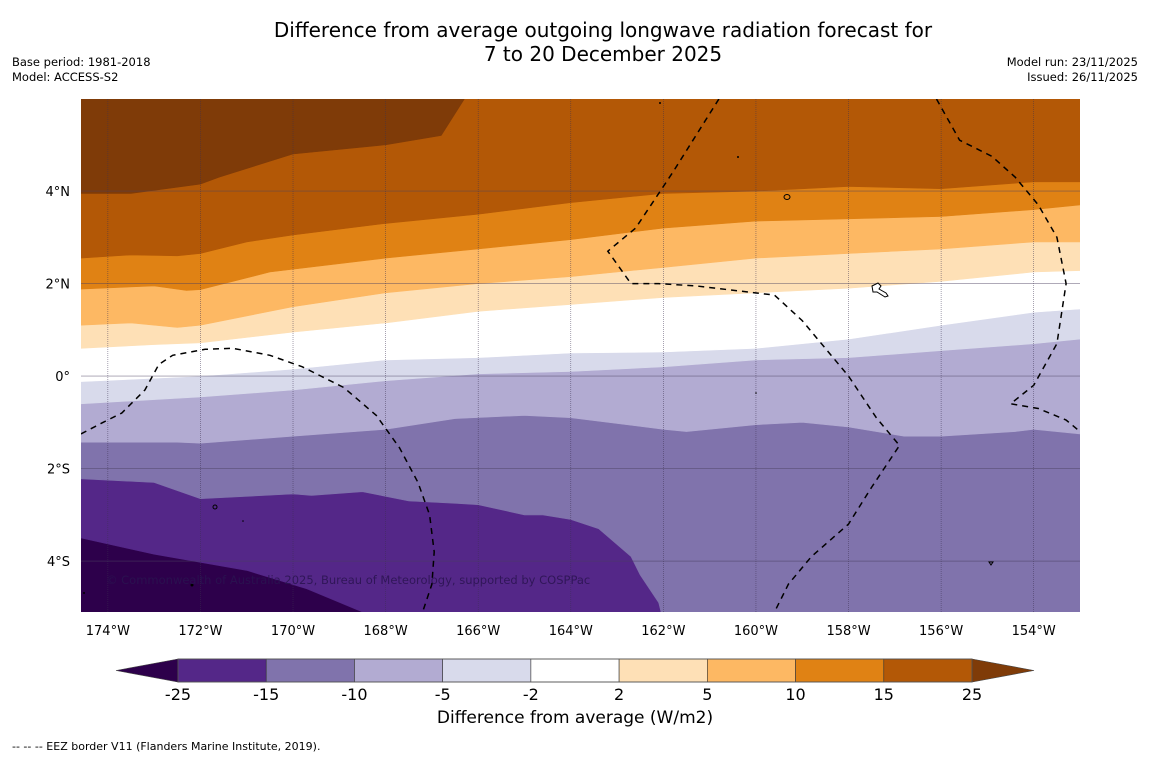  What do you see at coordinates (65, 77) in the screenshot?
I see `model-name: Model: ACCESS-S2` at bounding box center [65, 77].